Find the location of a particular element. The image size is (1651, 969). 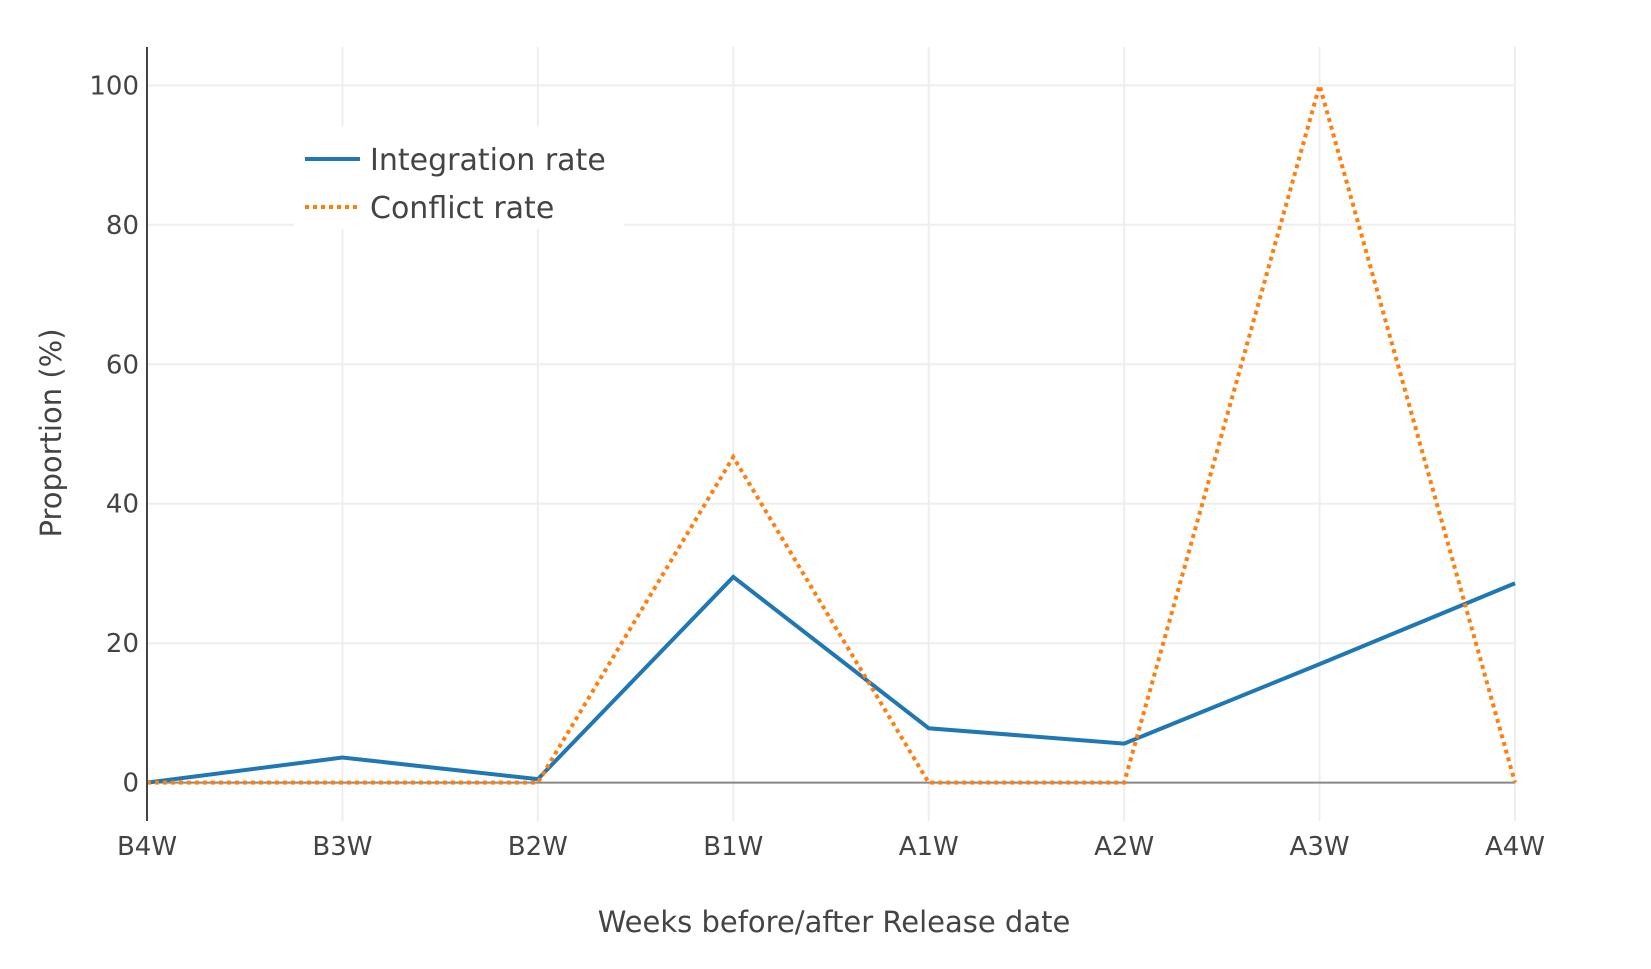

y-tick-label: 80 is located at coordinates (122, 226).